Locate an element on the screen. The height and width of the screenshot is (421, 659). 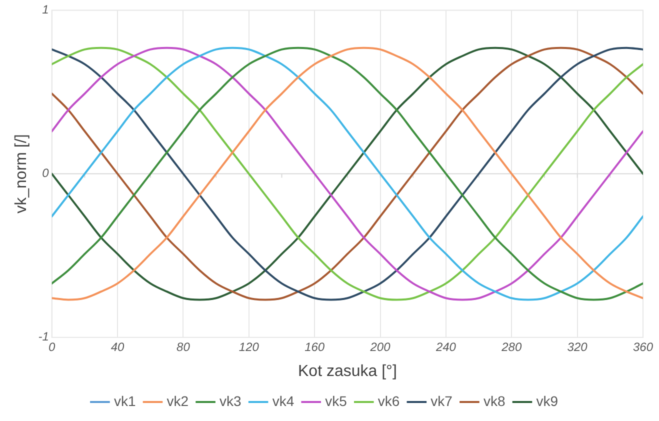
legend-label: vk4 is located at coordinates (283, 400).